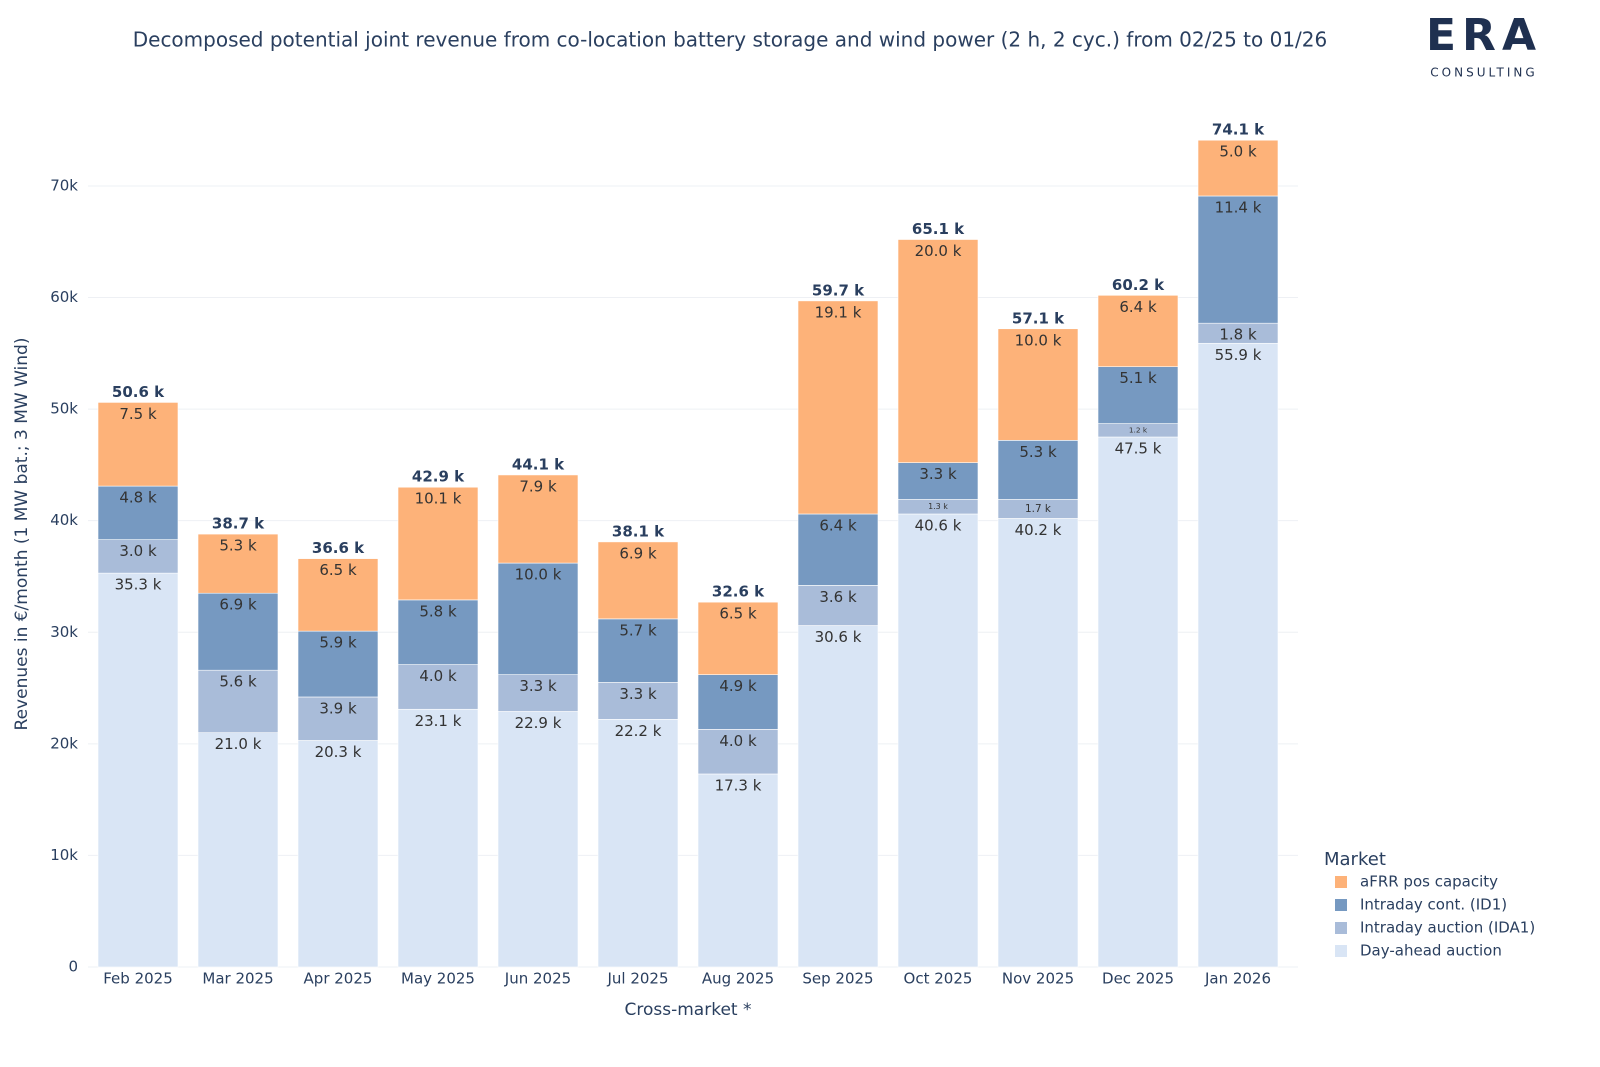 This screenshot has height=1067, width=1600. What do you see at coordinates (438, 611) in the screenshot?
I see `value-label: 5.8 k` at bounding box center [438, 611].